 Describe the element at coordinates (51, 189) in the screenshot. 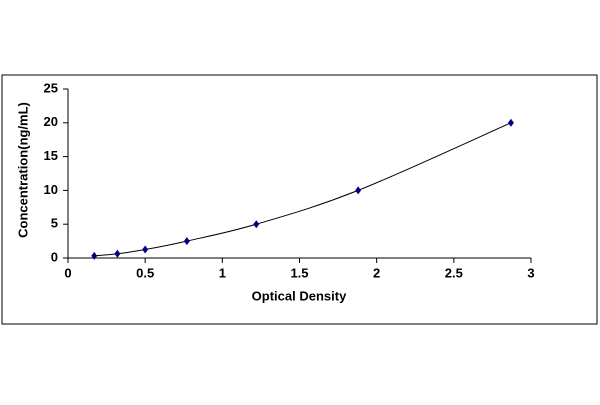

I see `y-tick-label: 10` at that location.